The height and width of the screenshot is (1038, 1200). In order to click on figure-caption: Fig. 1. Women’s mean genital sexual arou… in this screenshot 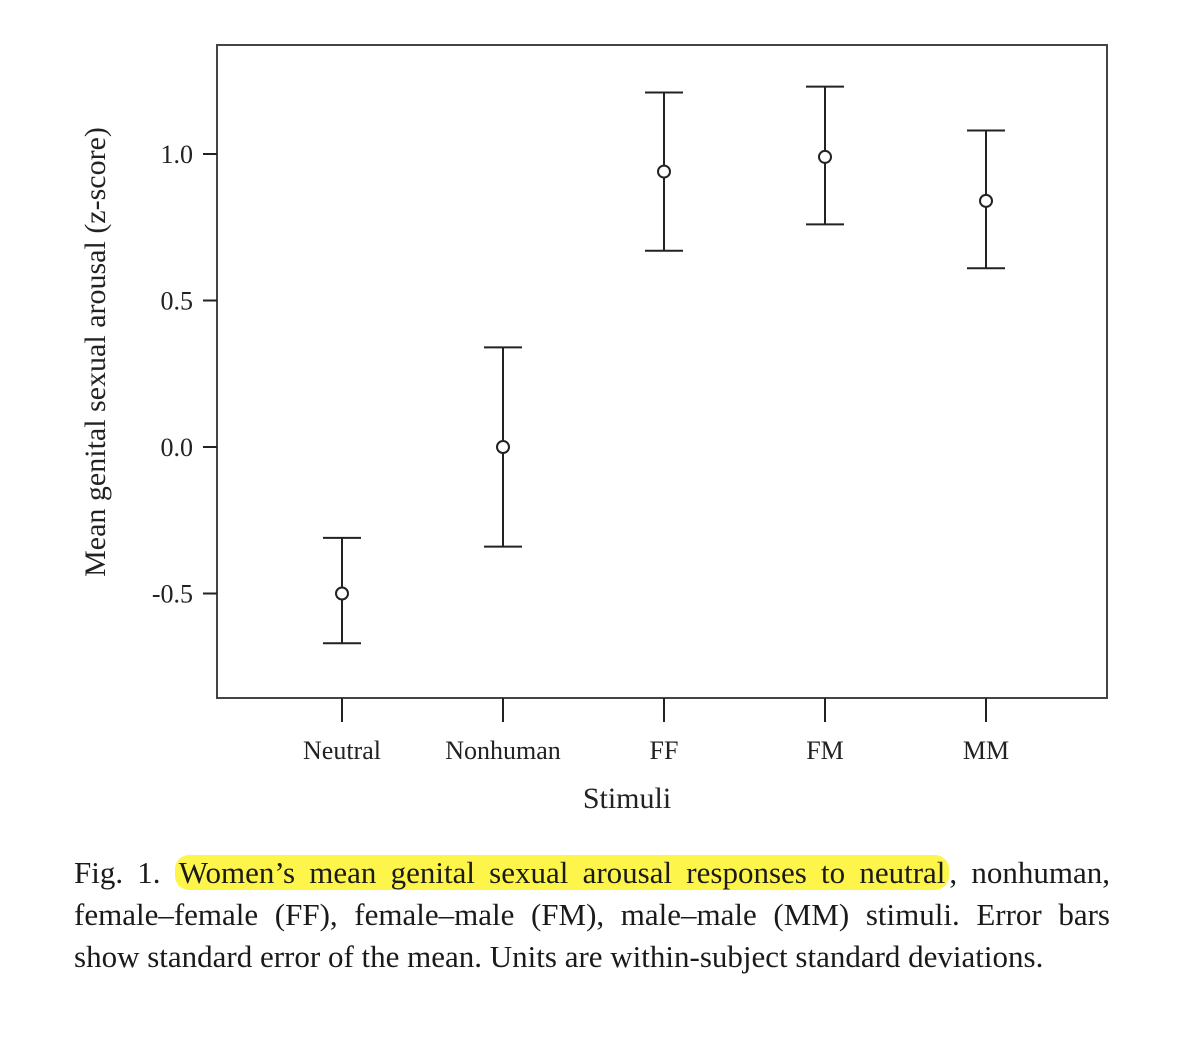, I will do `click(592, 915)`.